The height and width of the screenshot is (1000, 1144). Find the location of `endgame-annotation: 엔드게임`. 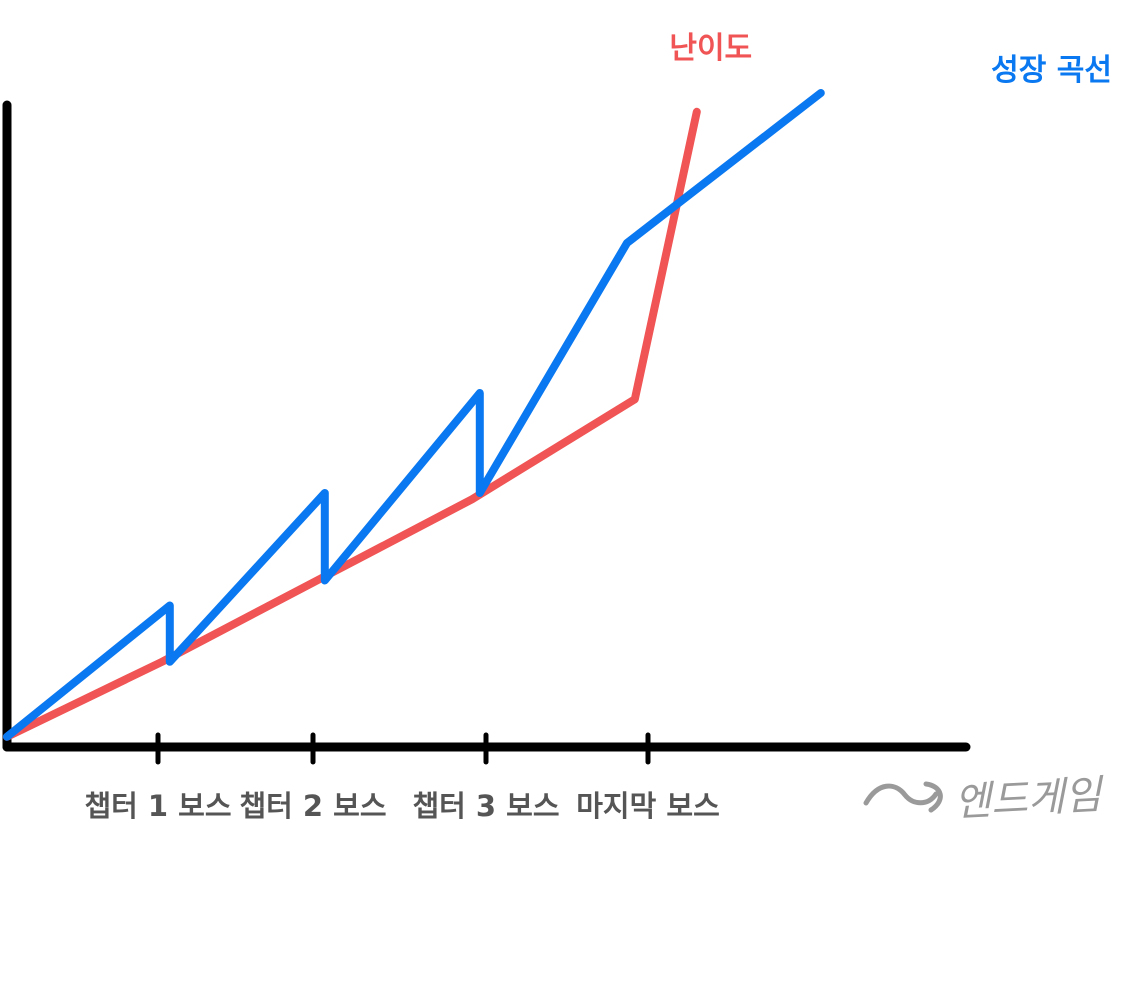

endgame-annotation: 엔드게임 is located at coordinates (984, 799).